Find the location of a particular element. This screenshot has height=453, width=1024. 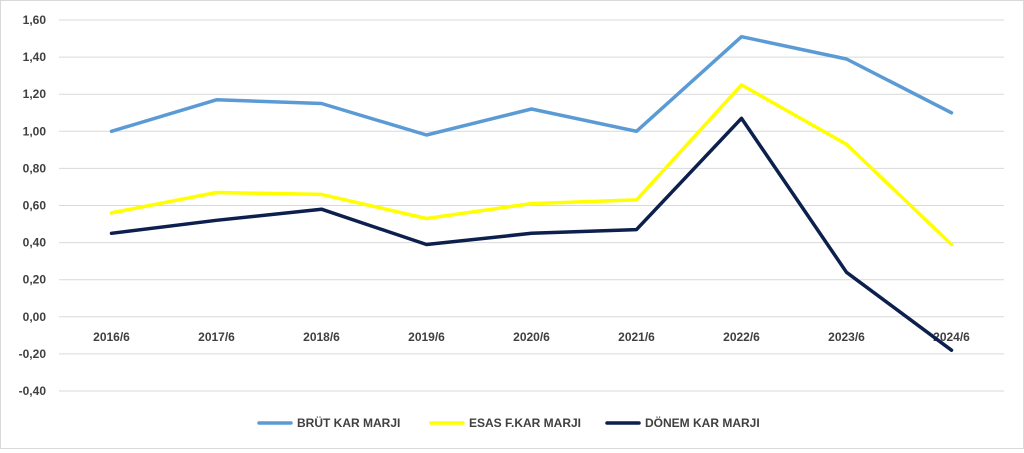

y-tick-label: 1,60 is located at coordinates (35, 20).